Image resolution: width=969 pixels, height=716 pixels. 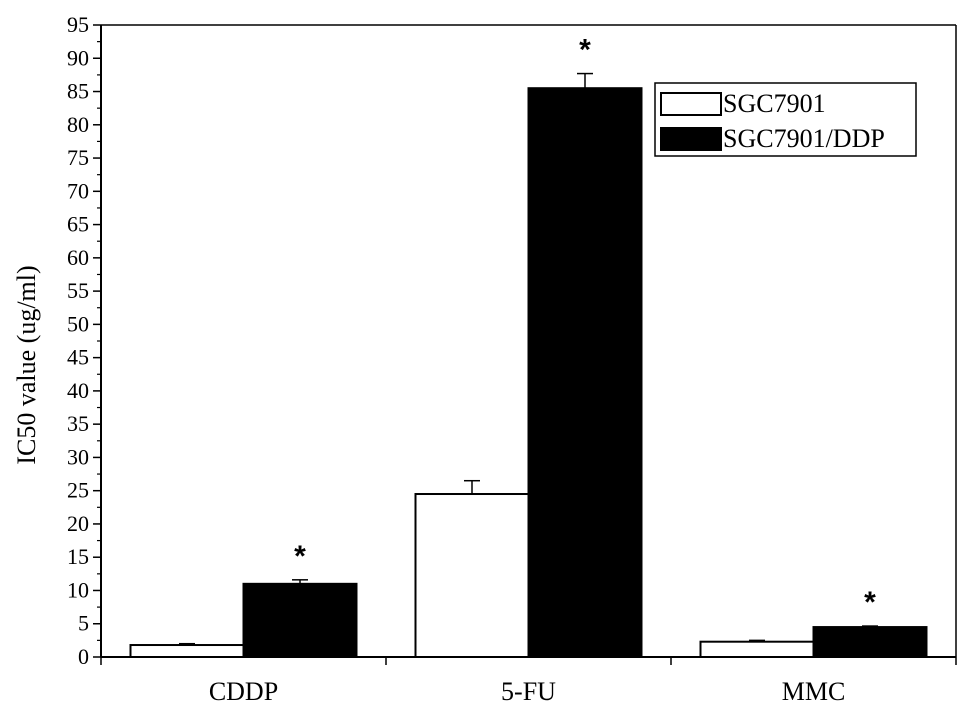 What do you see at coordinates (785, 119) in the screenshot?
I see `legend: SGC7901 SGC7901/DDP` at bounding box center [785, 119].